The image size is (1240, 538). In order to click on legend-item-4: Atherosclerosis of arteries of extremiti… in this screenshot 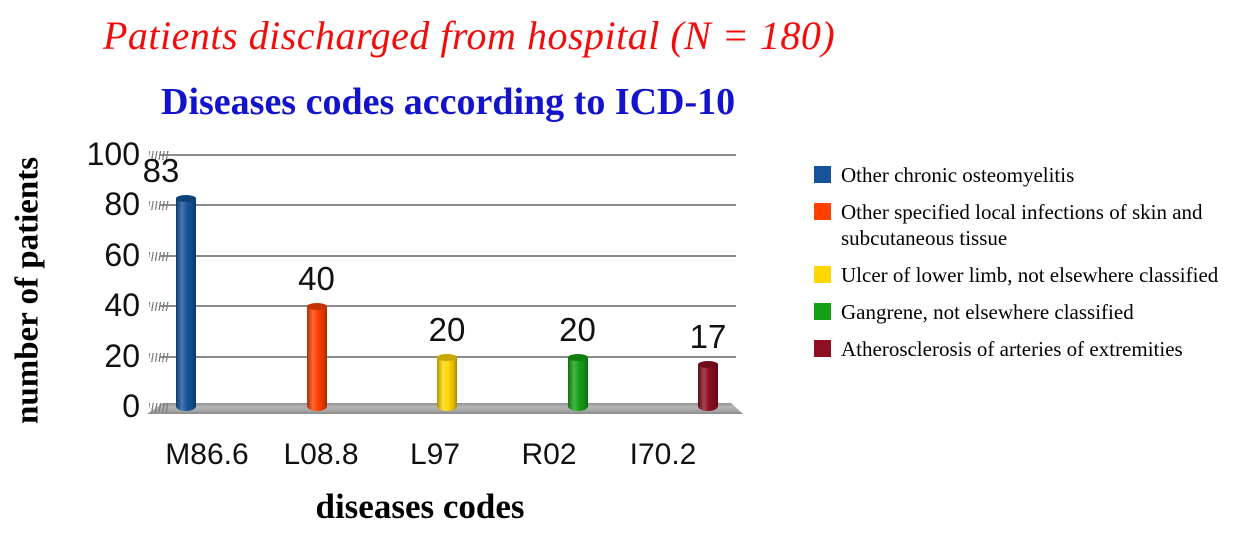, I will do `click(1027, 349)`.